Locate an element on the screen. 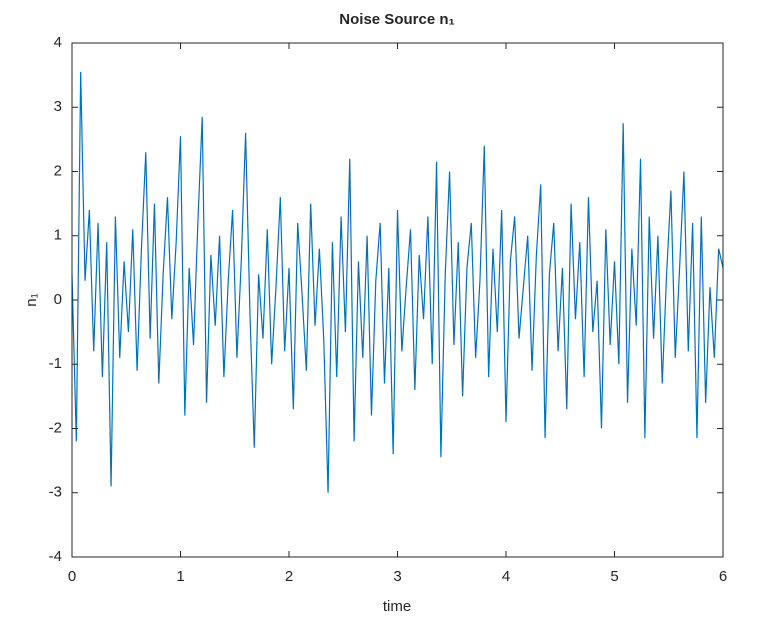 Image resolution: width=767 pixels, height=628 pixels. x-tick-label: 2 is located at coordinates (289, 576).